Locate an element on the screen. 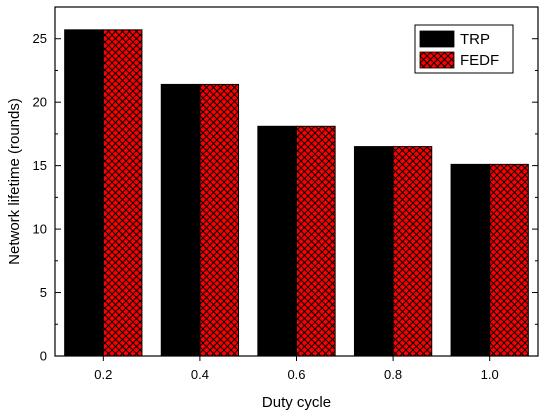  bar-fedf-1.0 is located at coordinates (509, 260).